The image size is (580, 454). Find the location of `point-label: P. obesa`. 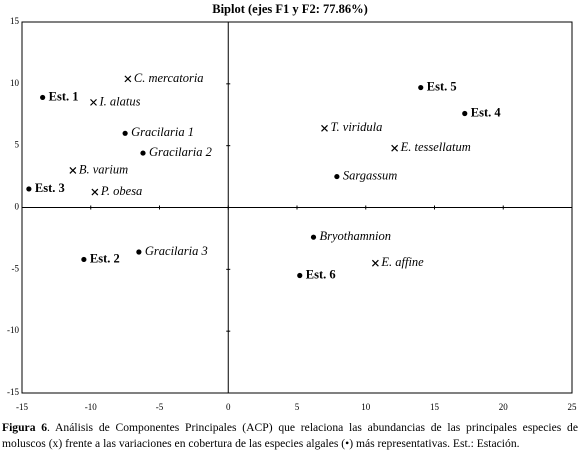

point-label: P. obesa is located at coordinates (121, 191).